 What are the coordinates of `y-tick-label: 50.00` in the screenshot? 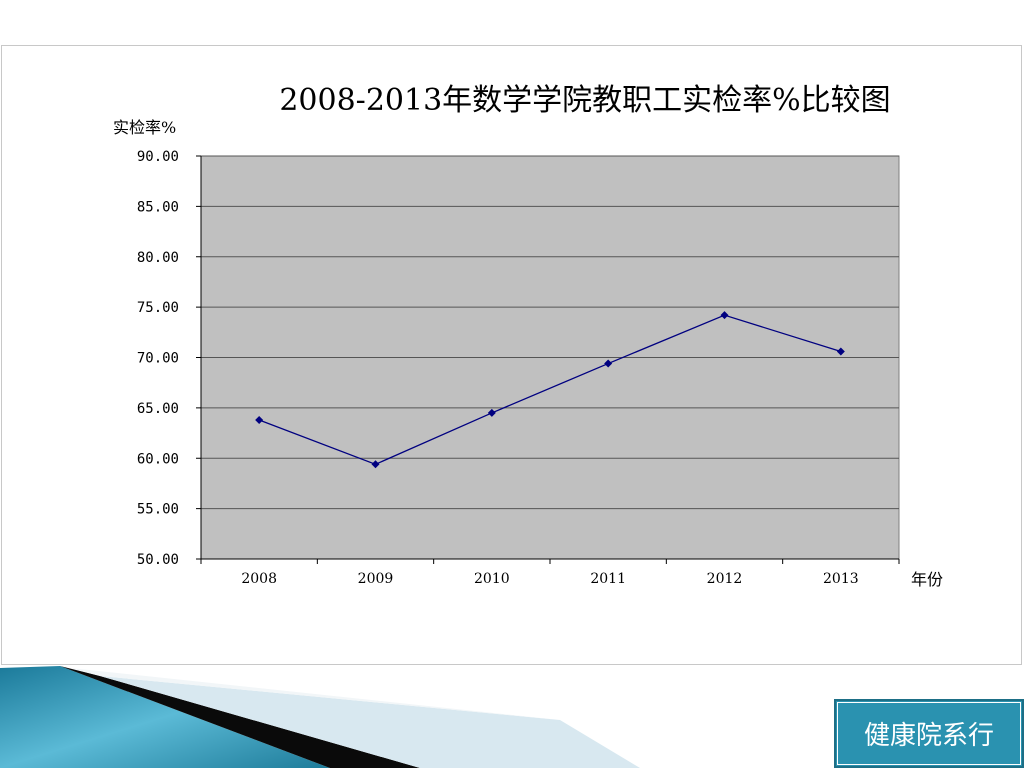 It's located at (158, 560).